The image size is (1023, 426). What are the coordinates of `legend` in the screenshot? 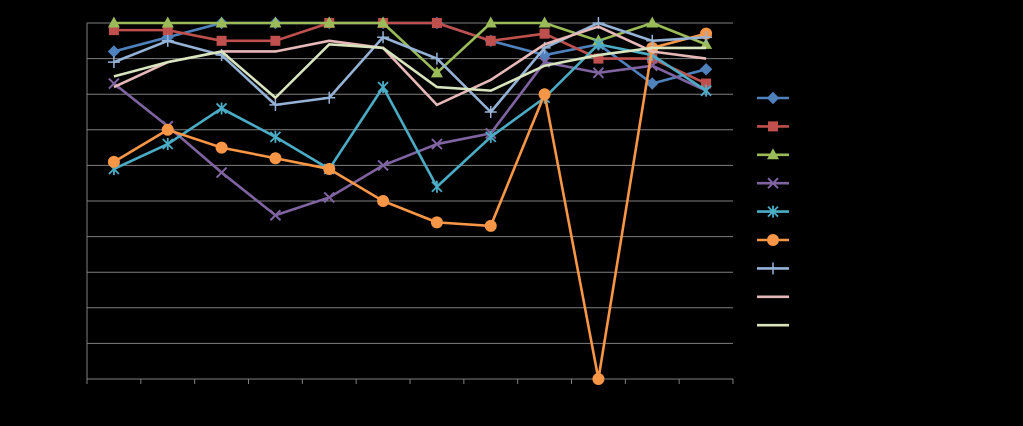 It's located at (773, 209).